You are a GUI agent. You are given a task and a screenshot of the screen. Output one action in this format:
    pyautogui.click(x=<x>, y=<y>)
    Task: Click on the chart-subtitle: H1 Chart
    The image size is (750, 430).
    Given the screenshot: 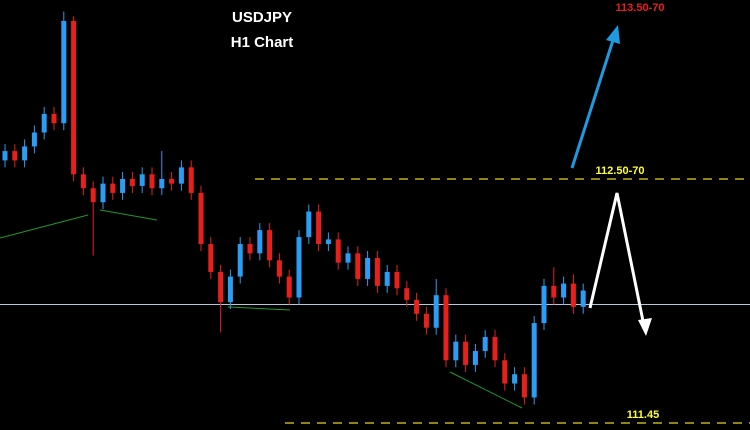 What is the action you would take?
    pyautogui.click(x=262, y=42)
    